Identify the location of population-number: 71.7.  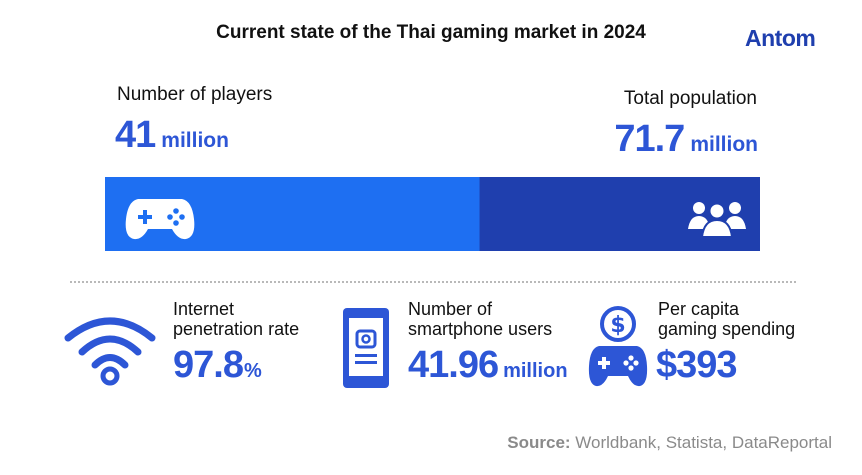
(649, 139).